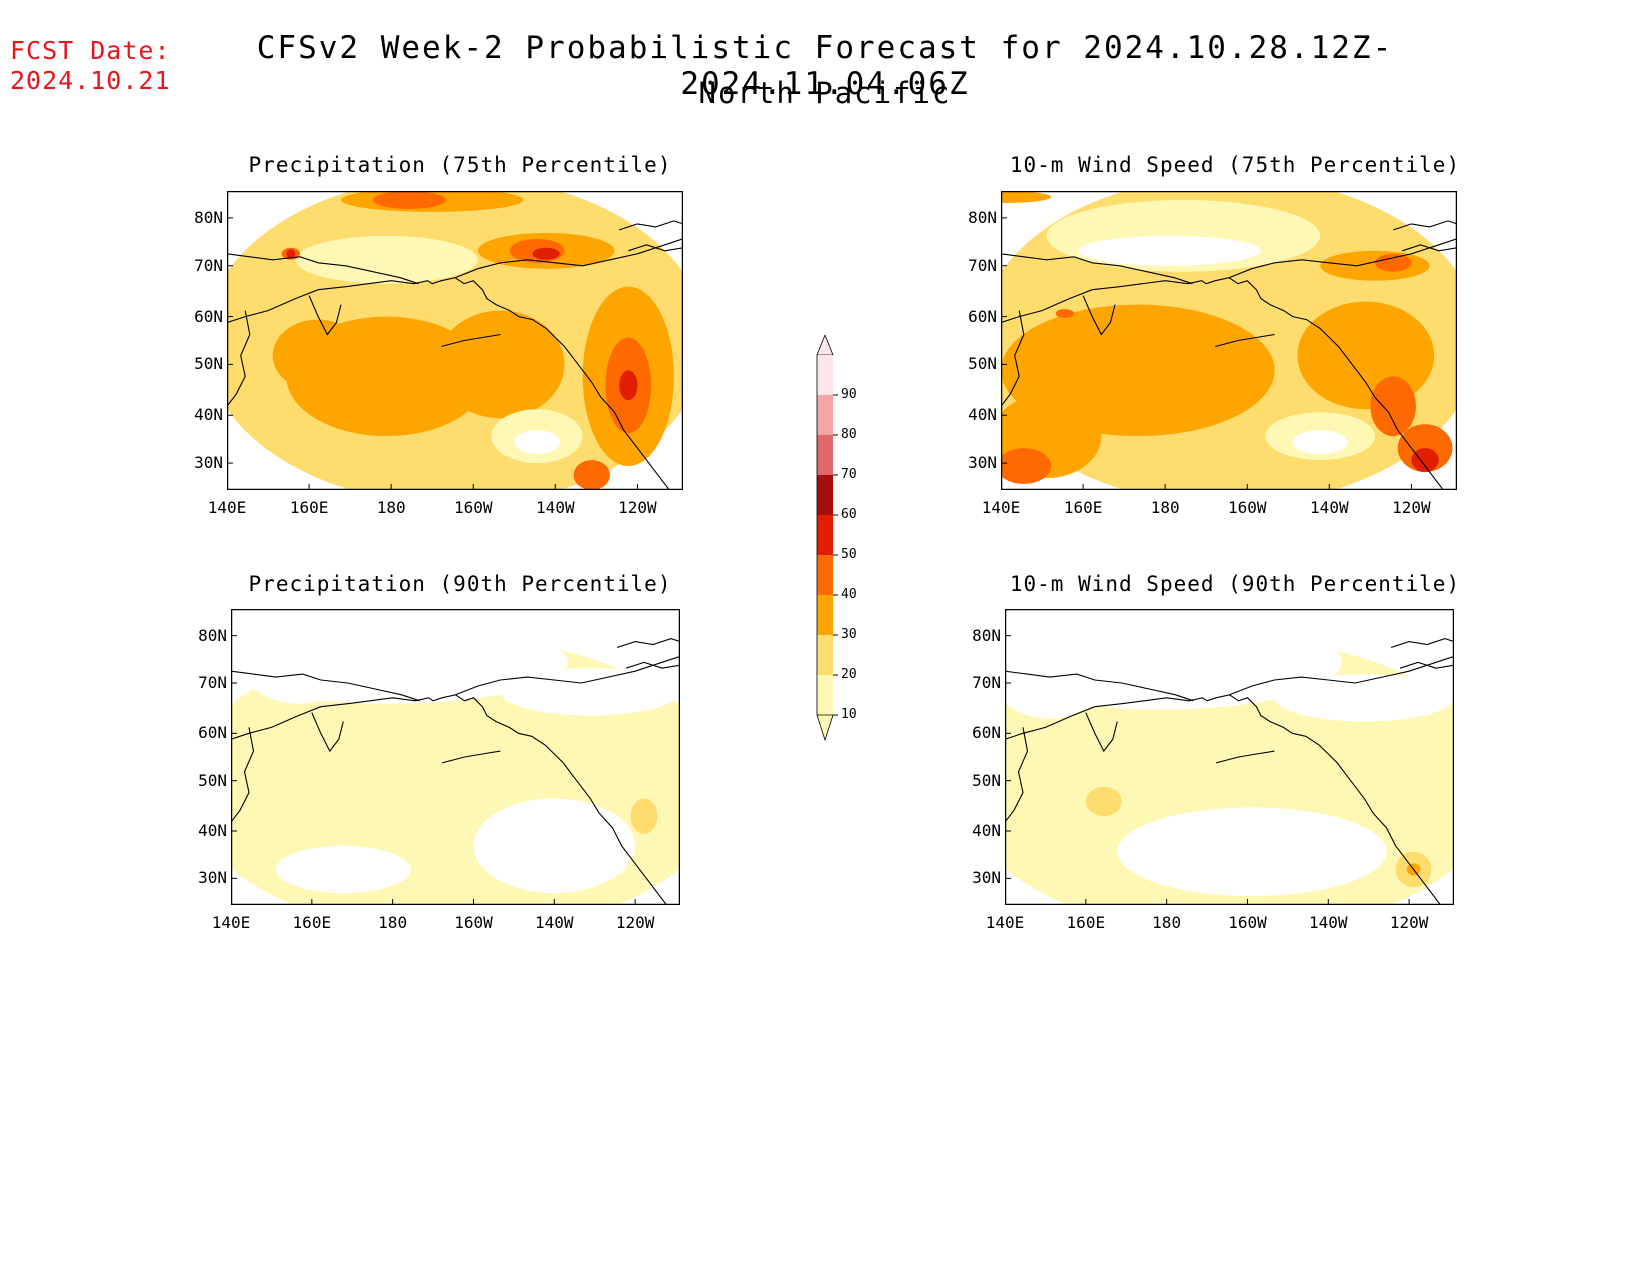  I want to click on colorbar-label: 70, so click(849, 474).